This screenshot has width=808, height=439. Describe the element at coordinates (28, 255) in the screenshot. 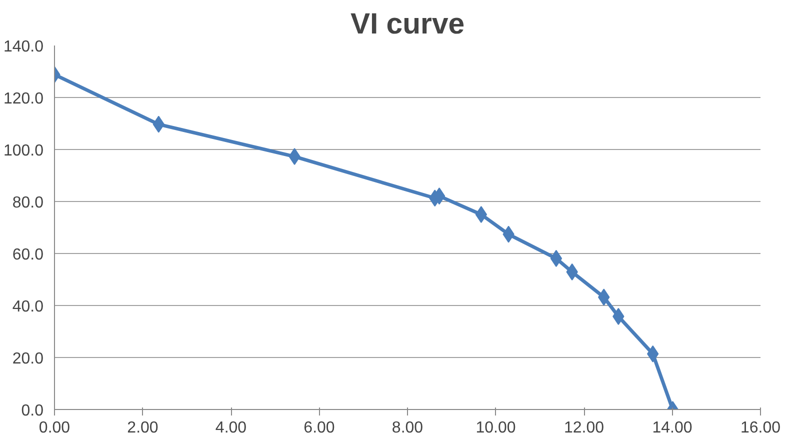

I see `y-tick-label: 60.0` at that location.